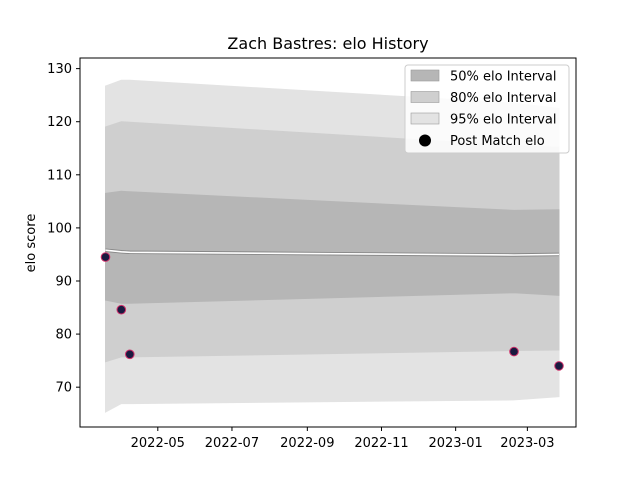  I want to click on legend-box, so click(487, 109).